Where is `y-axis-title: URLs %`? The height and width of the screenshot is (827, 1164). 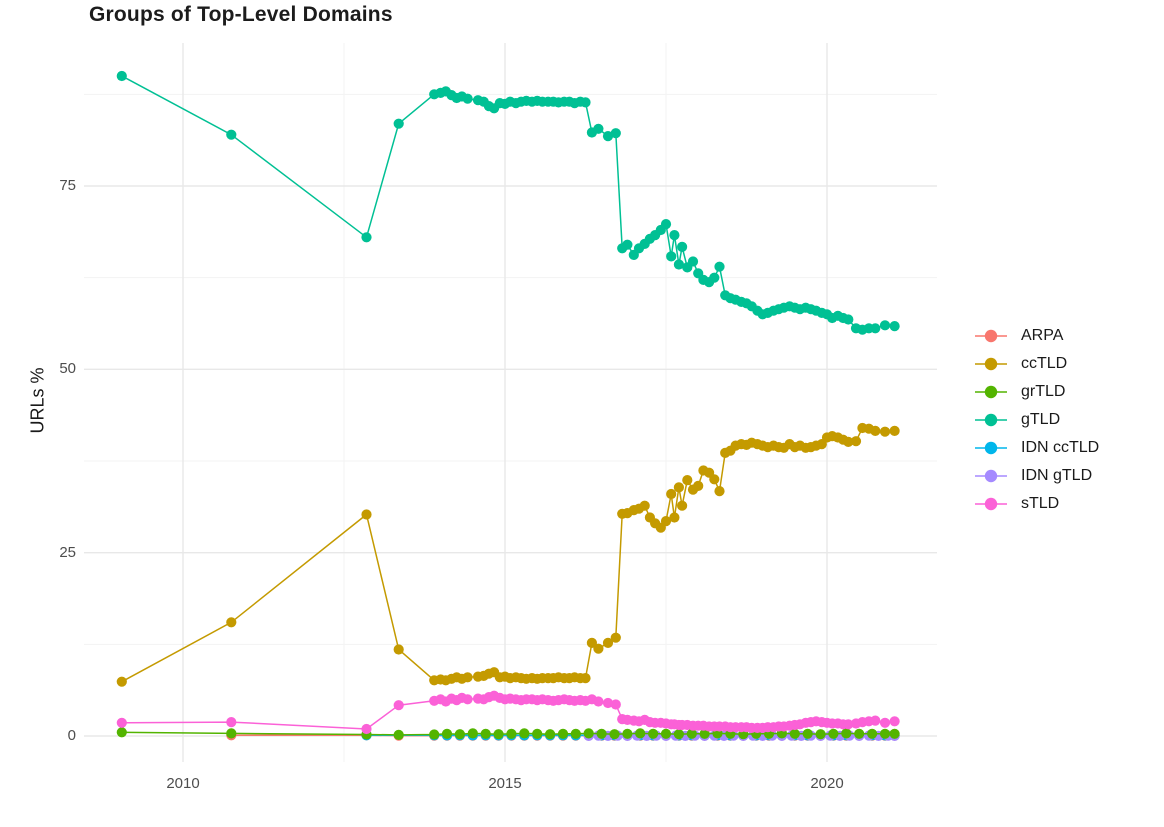
y-axis-title: URLs % is located at coordinates (37, 400).